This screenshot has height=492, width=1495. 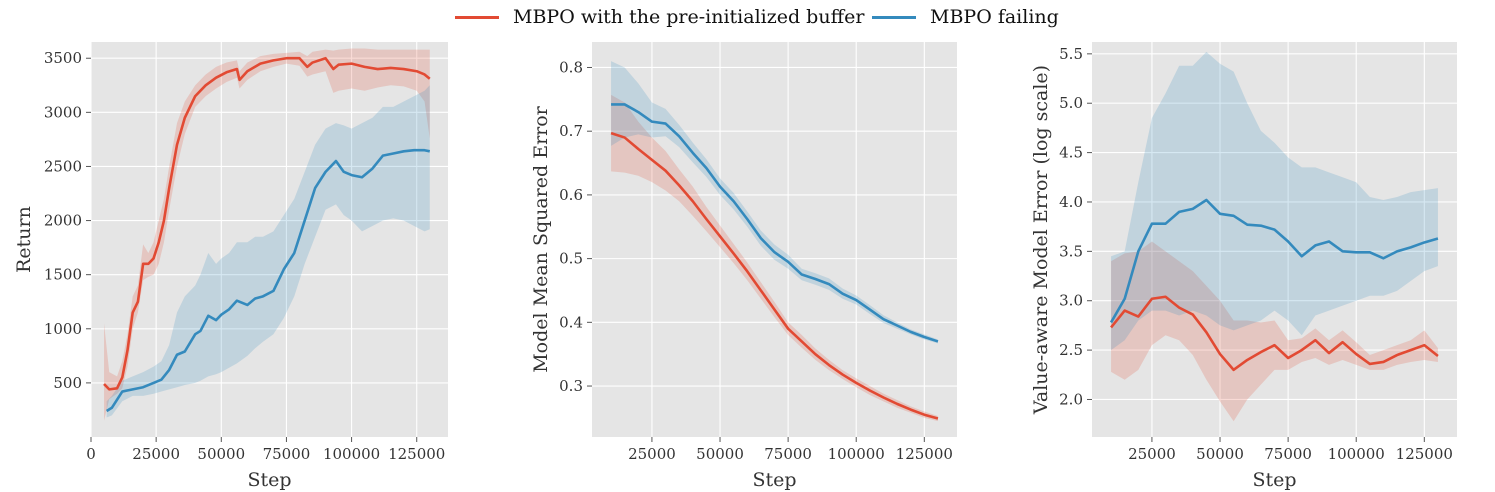 What do you see at coordinates (1071, 153) in the screenshot?
I see `y-tick-label: 4.5` at bounding box center [1071, 153].